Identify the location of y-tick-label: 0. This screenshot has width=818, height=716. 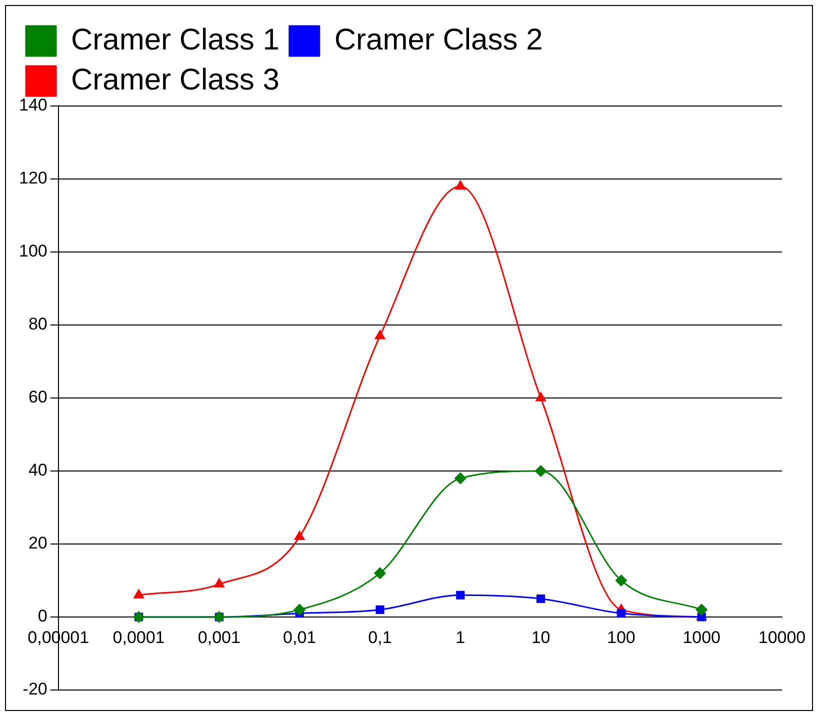
(43, 616).